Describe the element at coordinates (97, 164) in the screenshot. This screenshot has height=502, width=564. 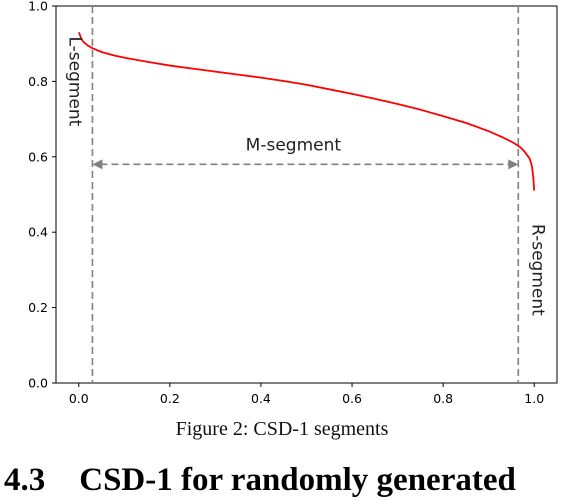
I see `arrow-head-left` at that location.